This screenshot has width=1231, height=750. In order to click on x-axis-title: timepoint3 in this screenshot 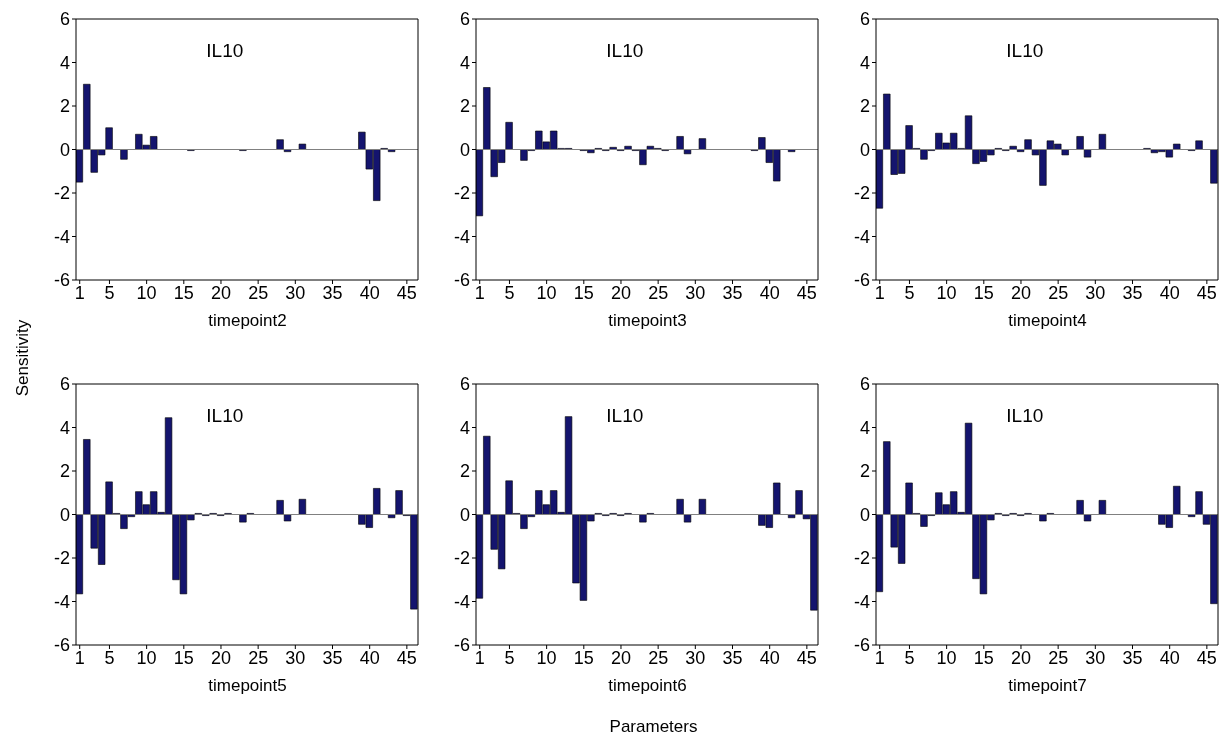, I will do `click(647, 321)`.